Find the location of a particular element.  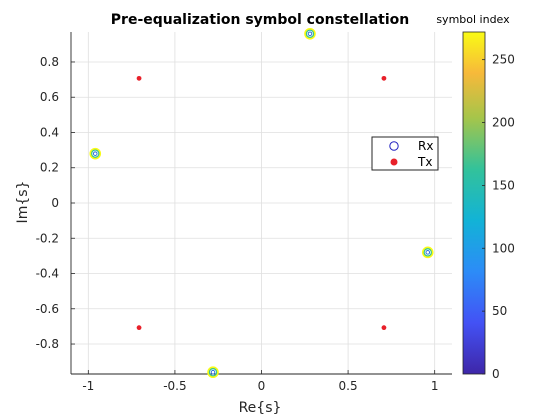

colorbar: symbol index 0 50 100 150 200 250 is located at coordinates (475, 197).